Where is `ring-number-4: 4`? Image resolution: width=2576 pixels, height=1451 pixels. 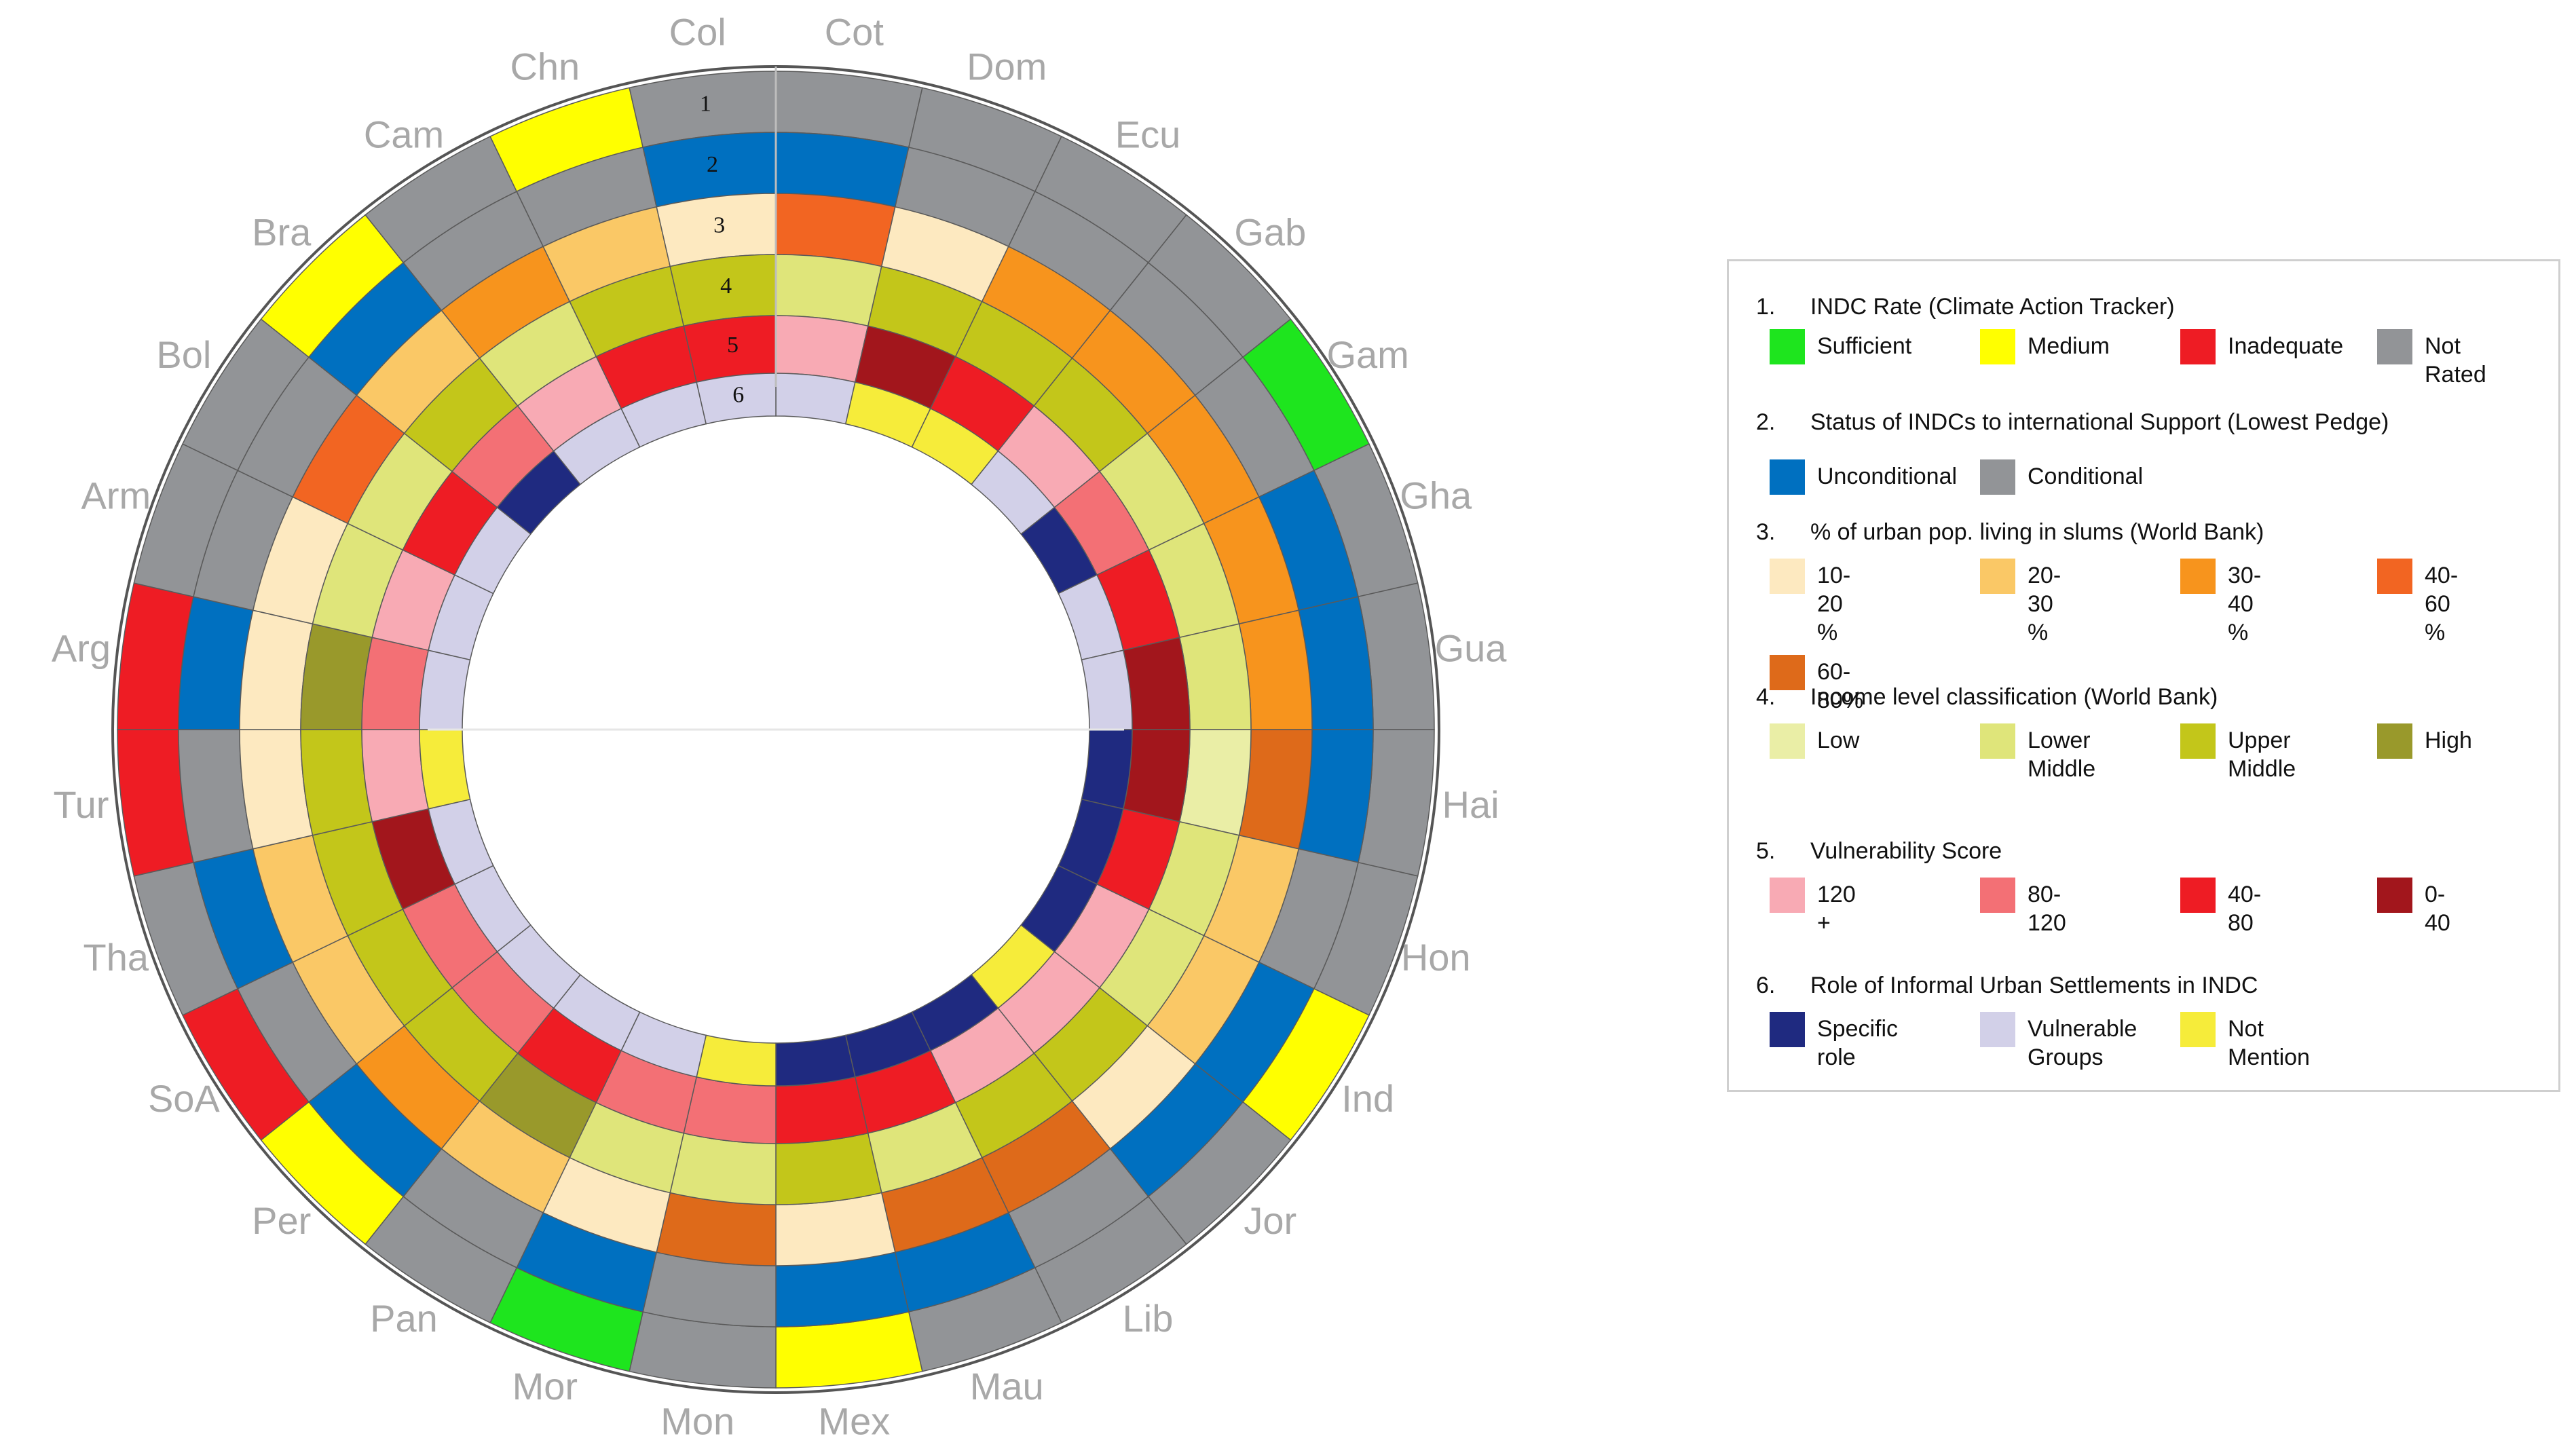
ring-number-4: 4 is located at coordinates (726, 286).